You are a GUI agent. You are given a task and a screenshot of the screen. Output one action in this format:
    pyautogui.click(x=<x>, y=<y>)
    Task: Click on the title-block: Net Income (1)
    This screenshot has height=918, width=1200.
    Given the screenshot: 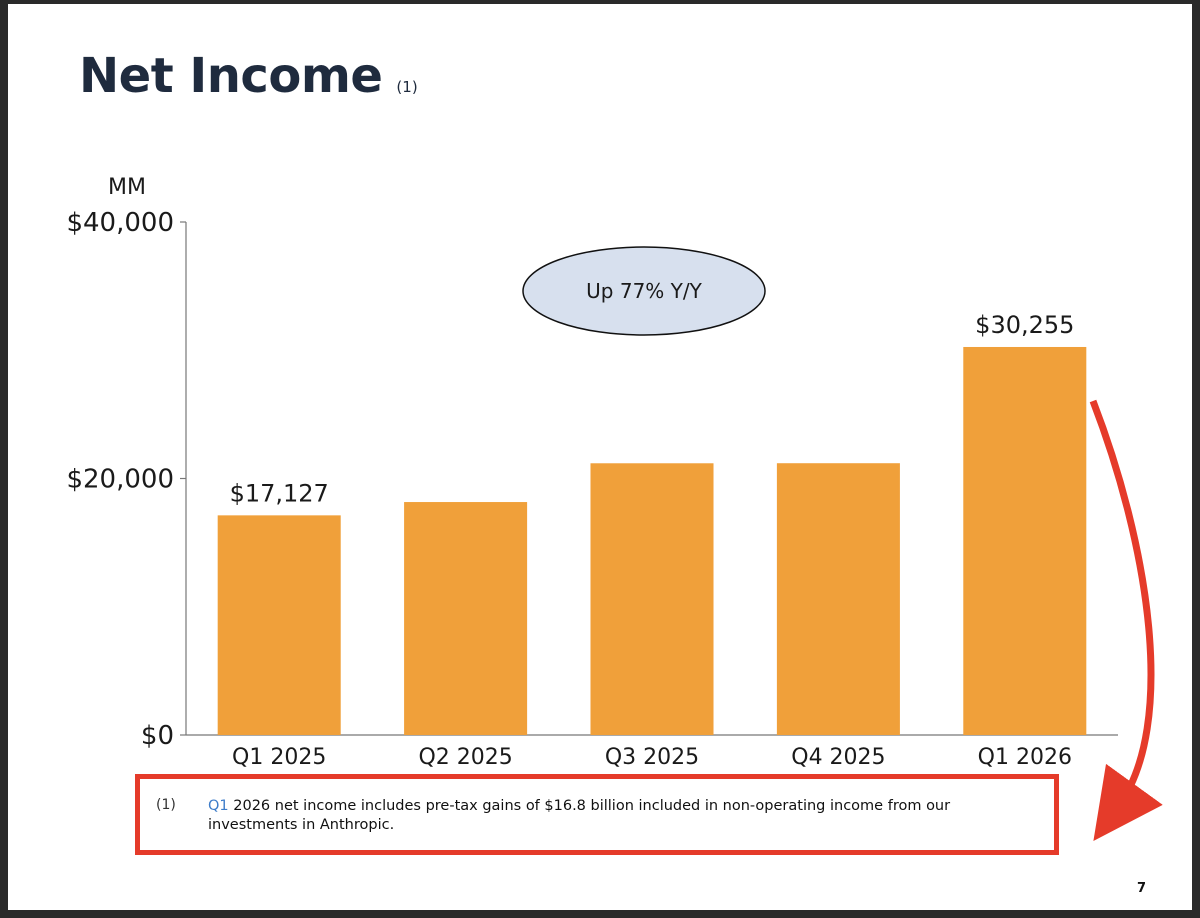 What is the action you would take?
    pyautogui.click(x=248, y=76)
    